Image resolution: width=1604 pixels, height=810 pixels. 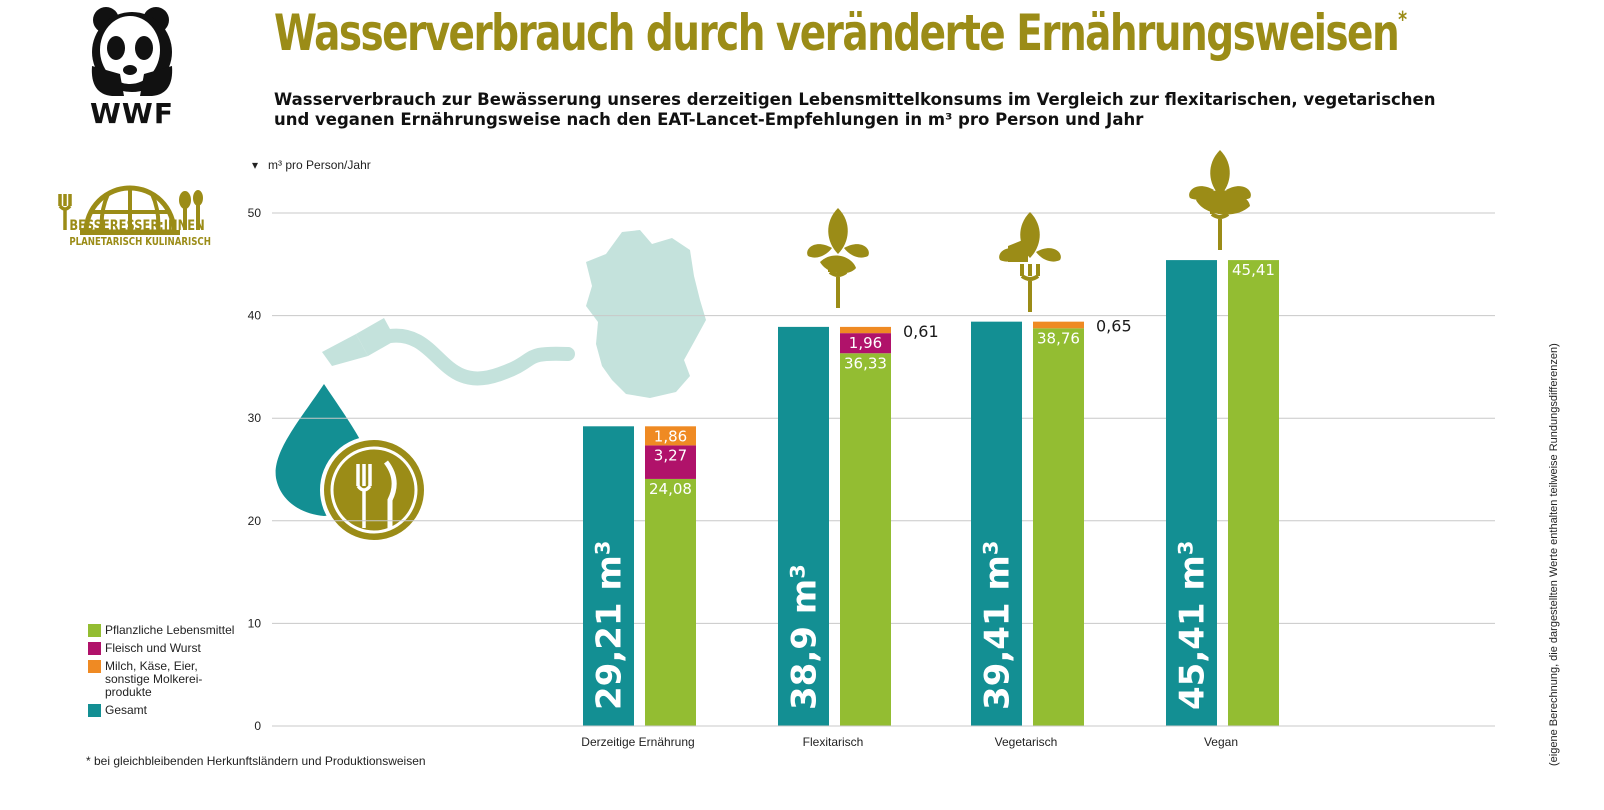 I want to click on legend-item-plants: Pflanzliche Lebensmittel, so click(x=161, y=630).